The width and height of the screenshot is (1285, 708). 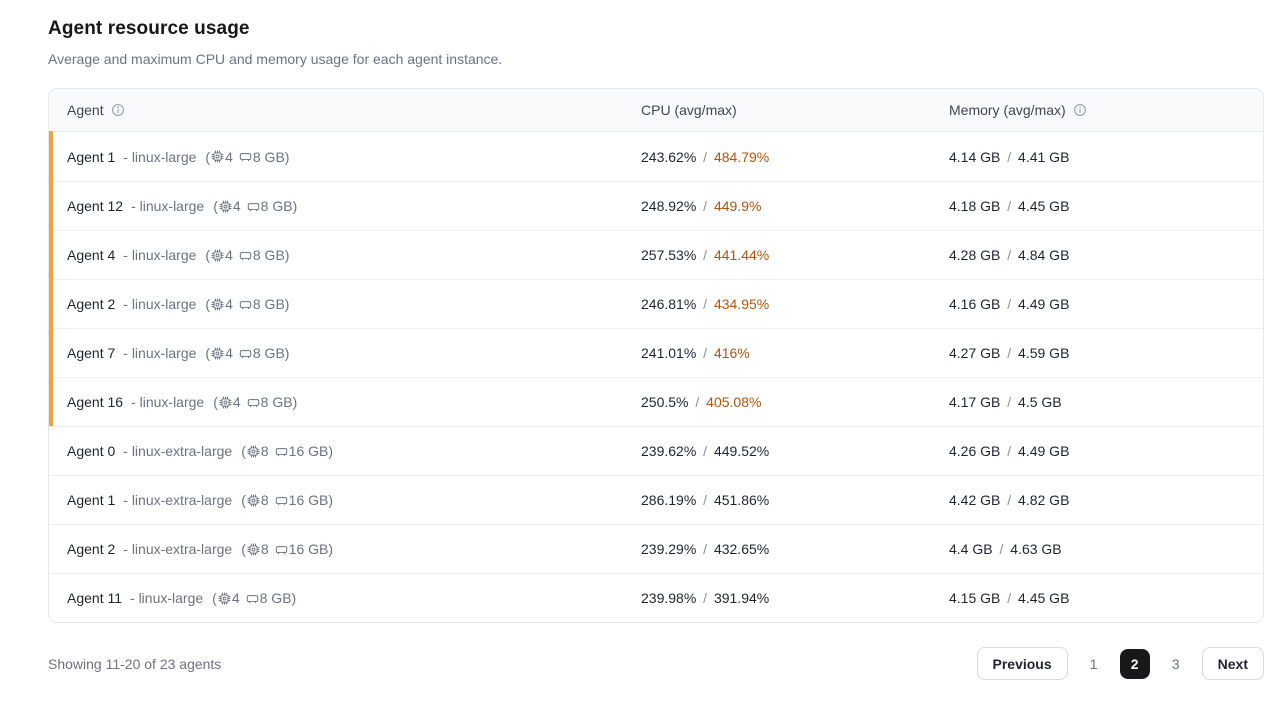 What do you see at coordinates (795, 304) in the screenshot?
I see `cpu-cell: 246.81% / 434.95%` at bounding box center [795, 304].